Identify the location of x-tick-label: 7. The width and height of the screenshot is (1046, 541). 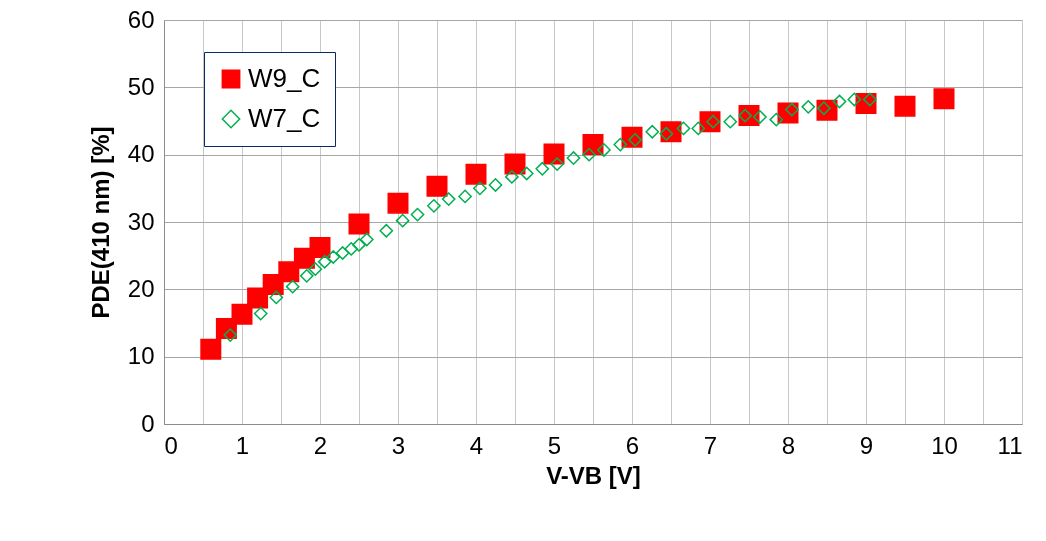
(710, 445).